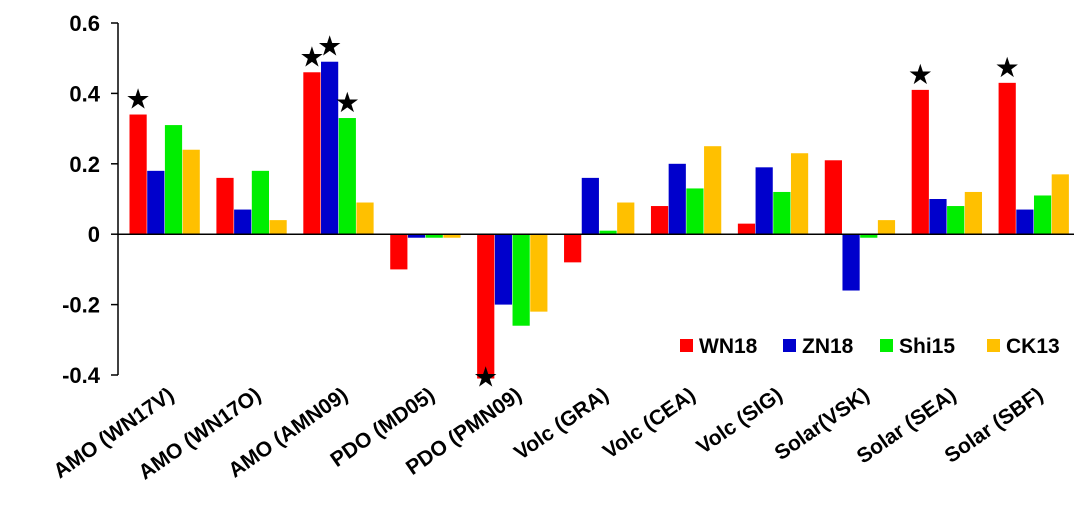 This screenshot has width=1078, height=518. What do you see at coordinates (886, 345) in the screenshot?
I see `legend-swatch-shi15` at bounding box center [886, 345].